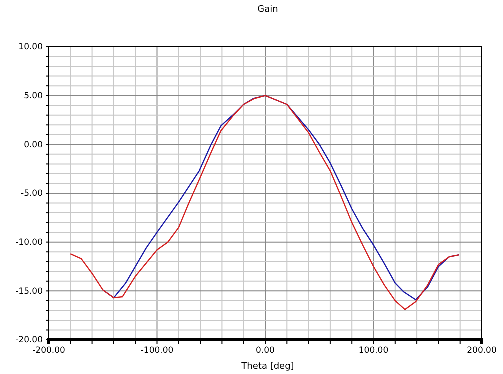 This screenshot has width=503, height=374. I want to click on x-tick-label: 100.00, so click(373, 351).